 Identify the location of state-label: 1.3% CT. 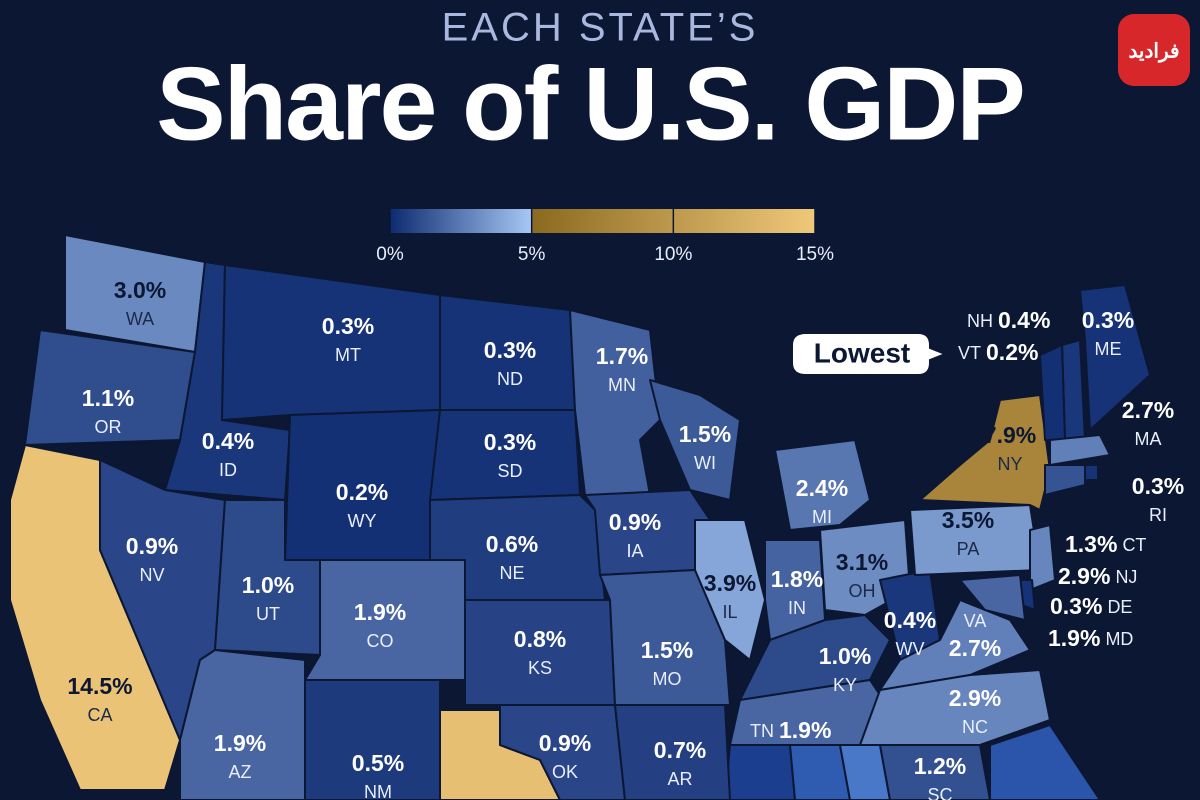
(1105, 544).